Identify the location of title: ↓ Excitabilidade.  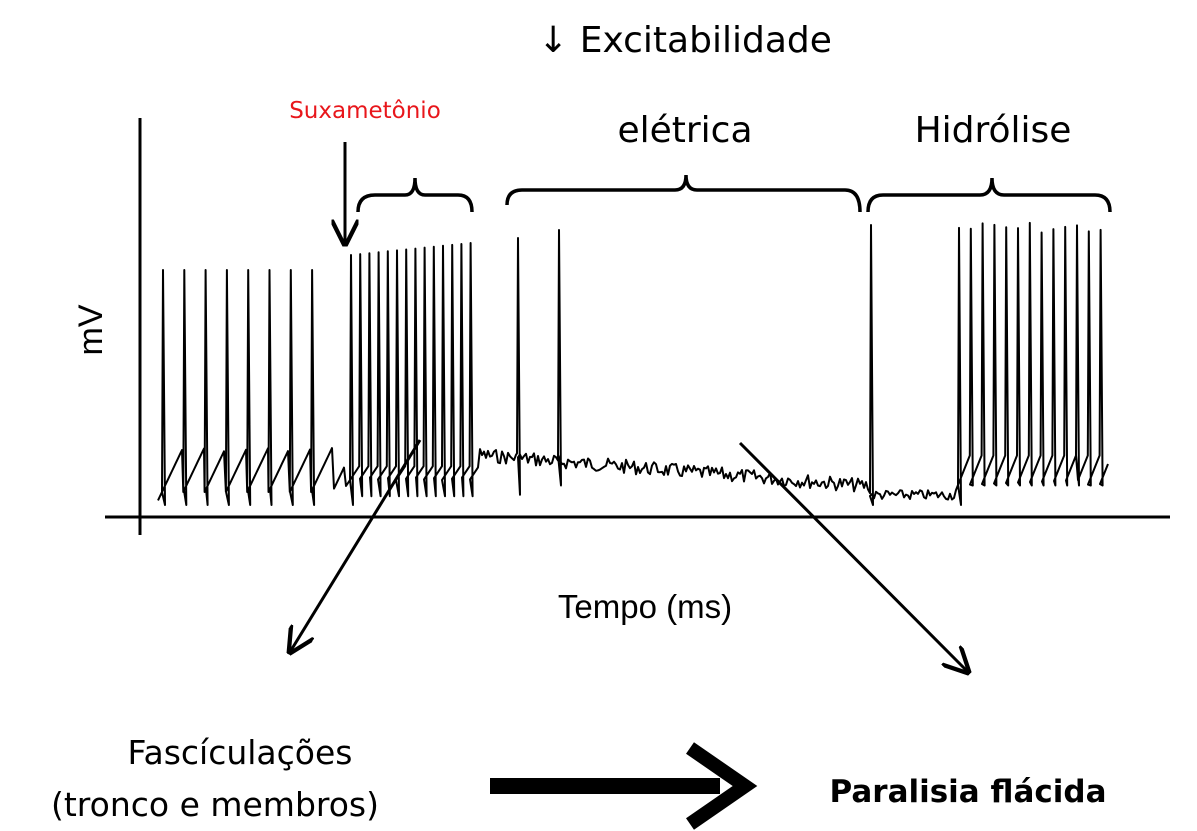
(685, 40).